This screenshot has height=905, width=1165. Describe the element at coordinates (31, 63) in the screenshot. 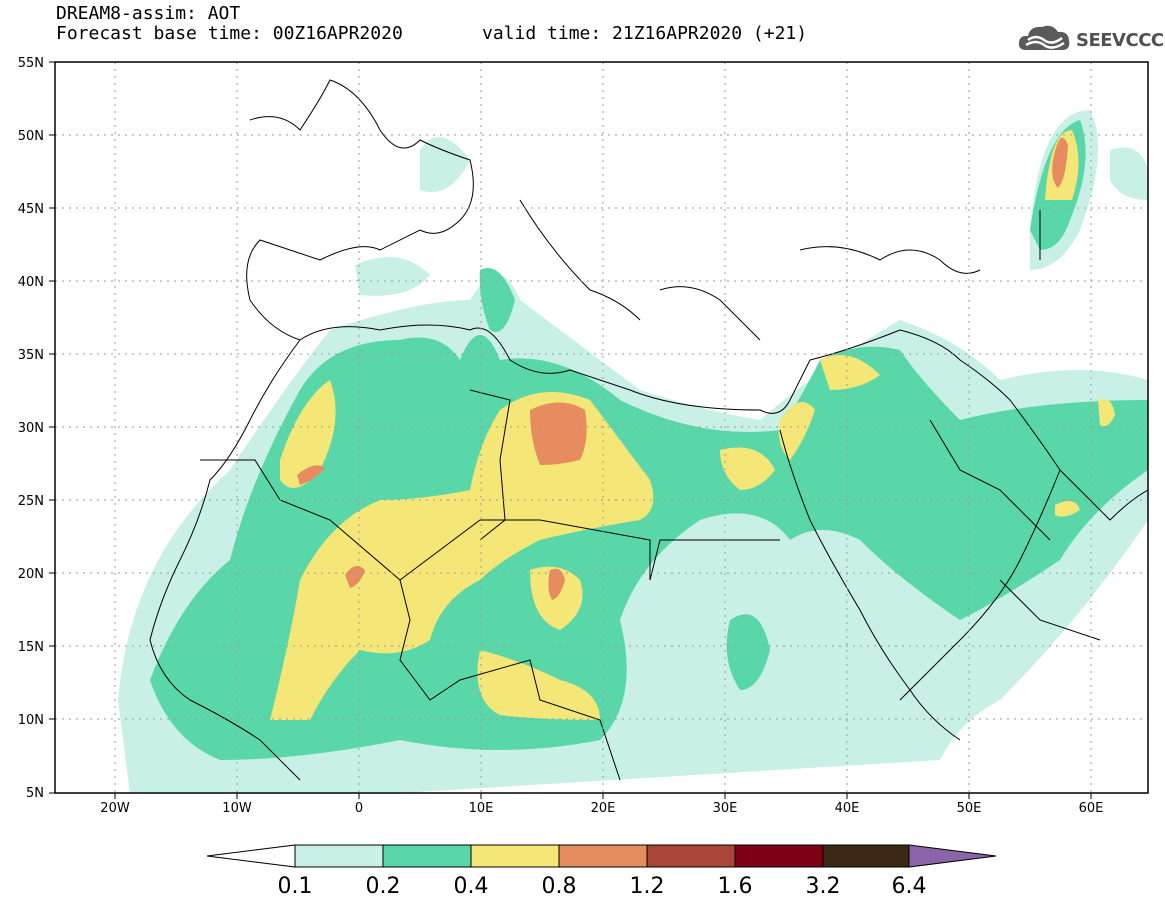

I see `lat-label: 55N` at that location.